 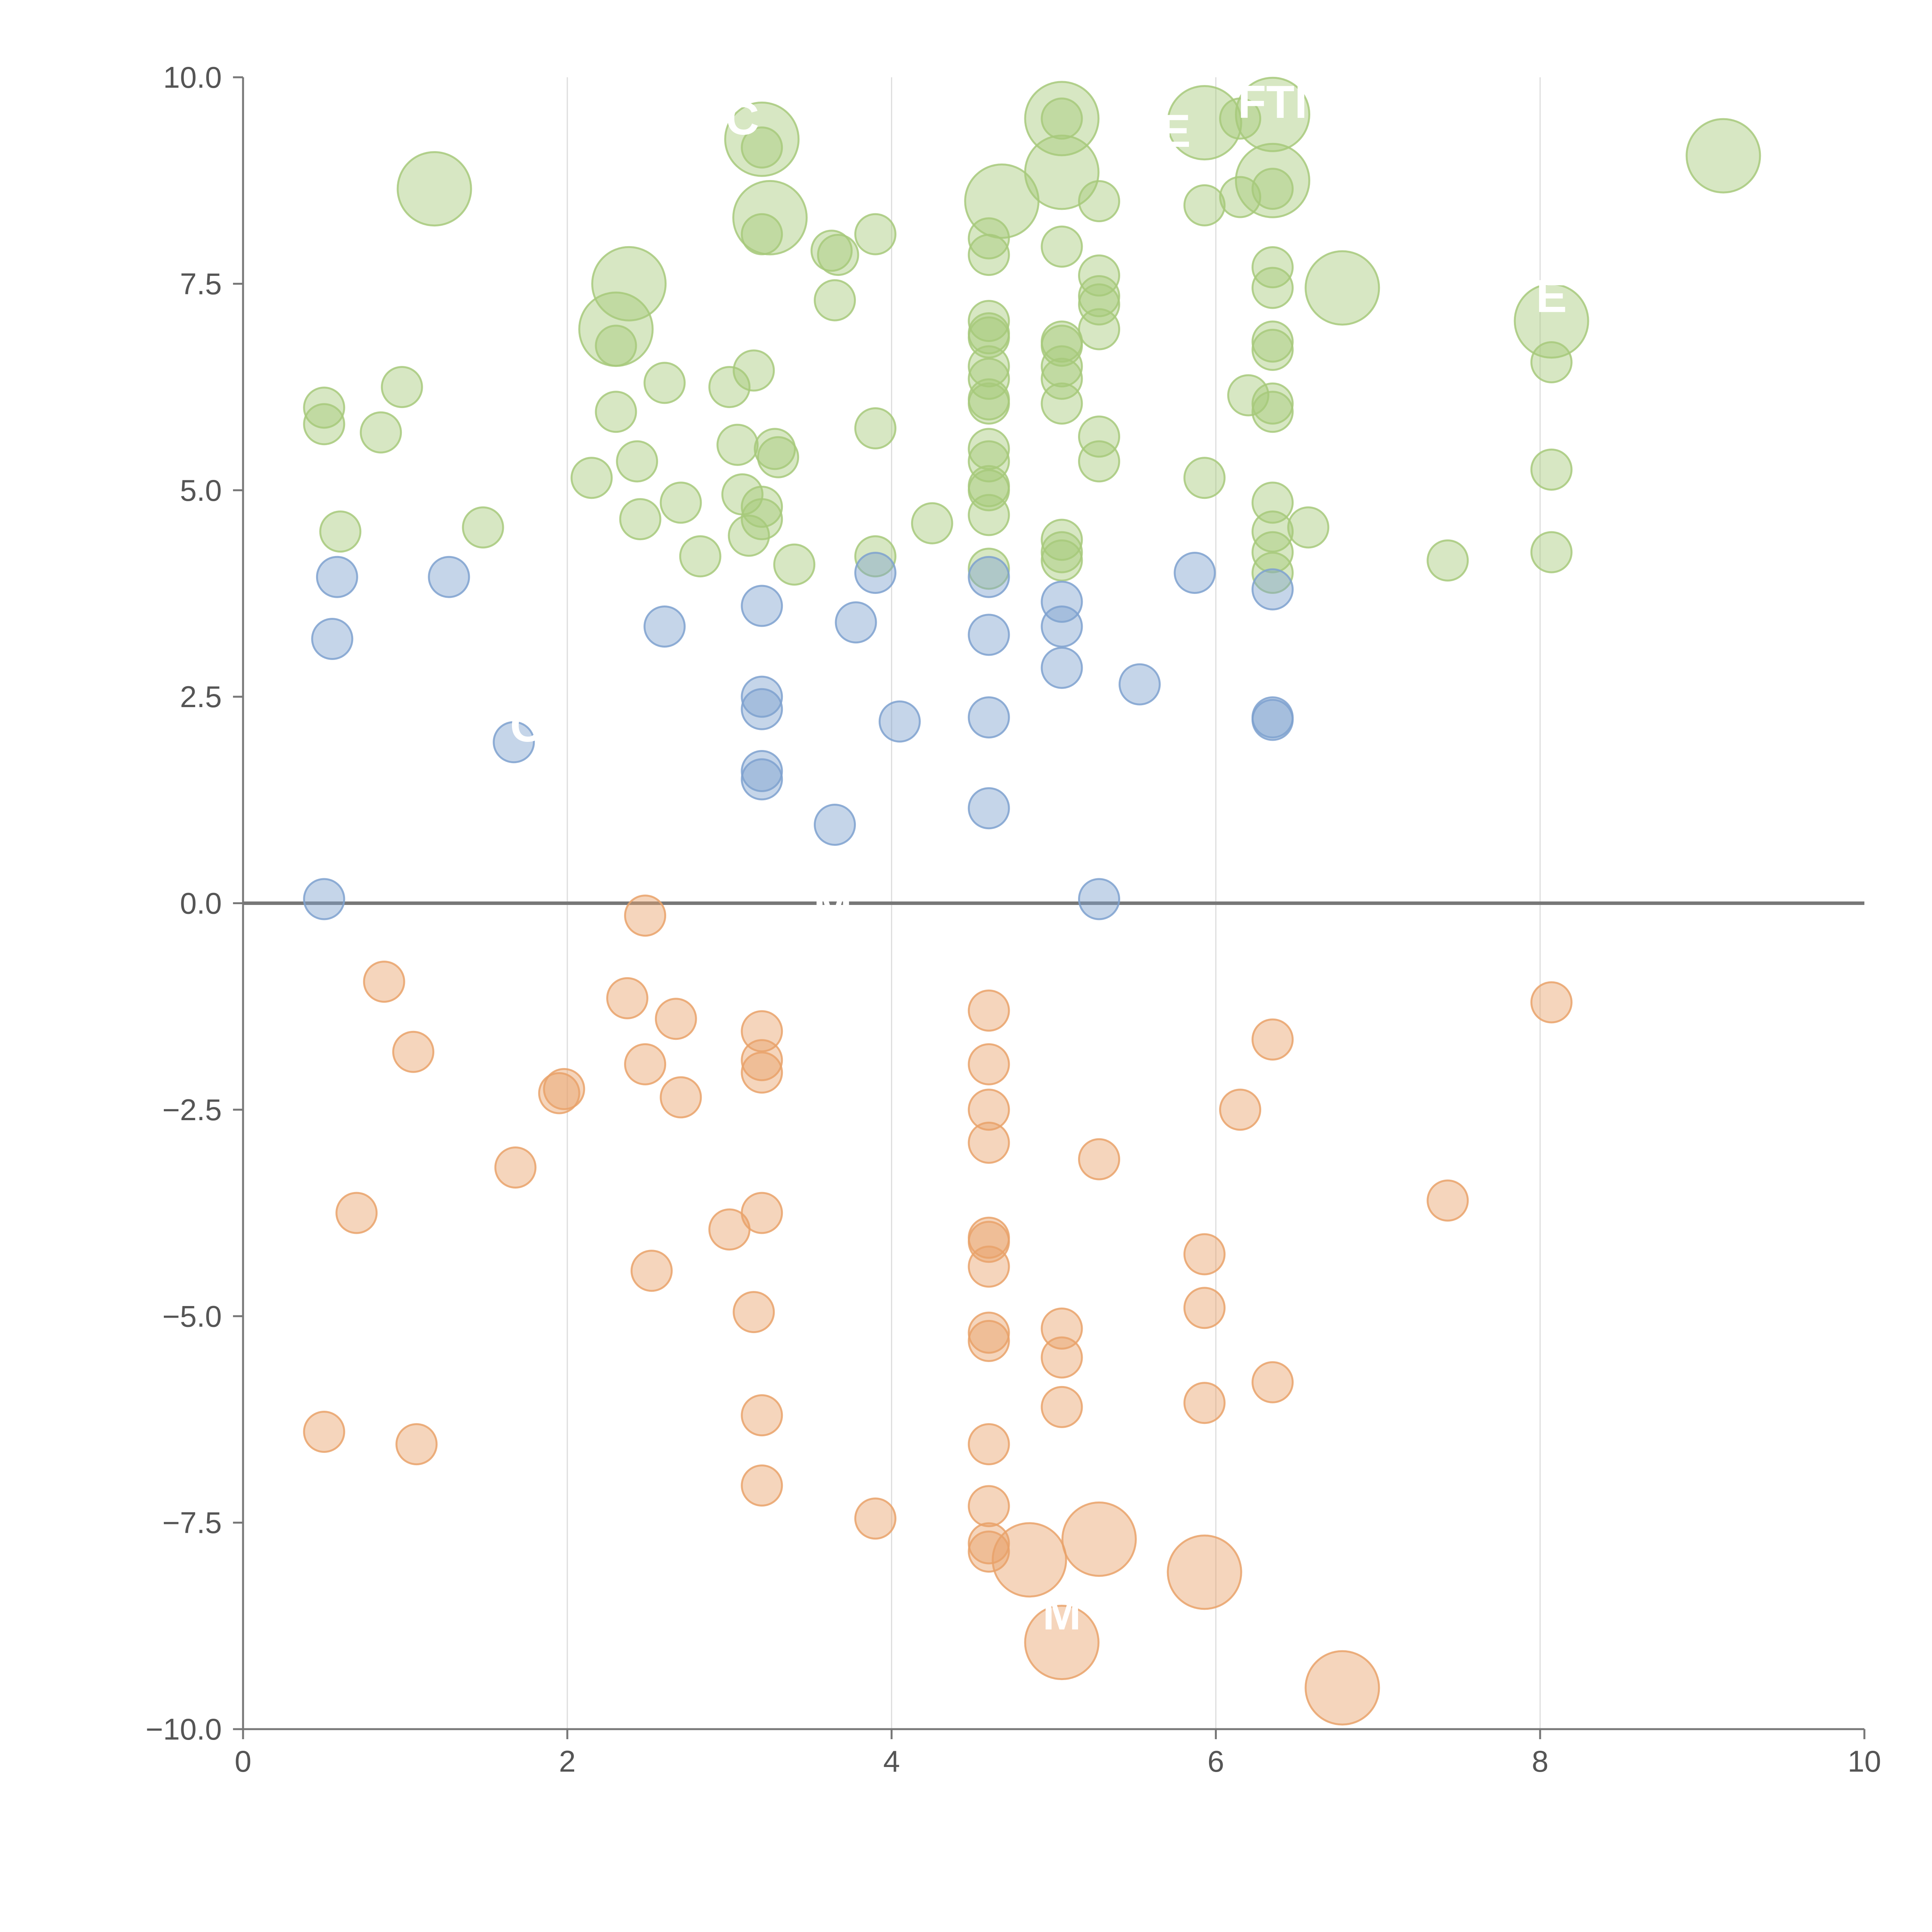 What do you see at coordinates (1062, 1614) in the screenshot?
I see `annotation-6: M` at bounding box center [1062, 1614].